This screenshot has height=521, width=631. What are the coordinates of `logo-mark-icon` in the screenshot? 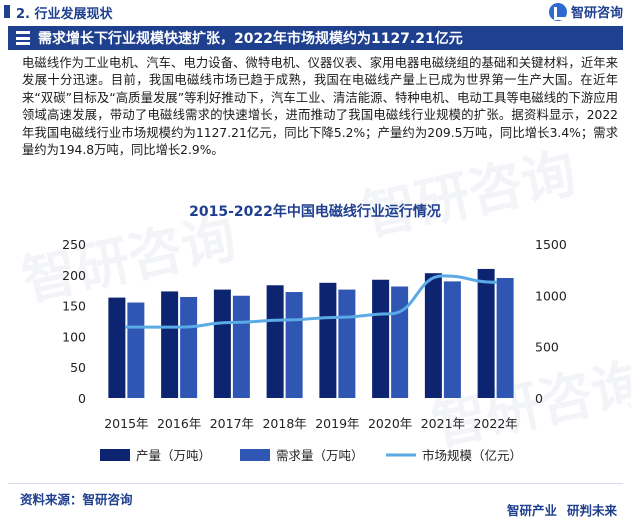 It's located at (557, 11).